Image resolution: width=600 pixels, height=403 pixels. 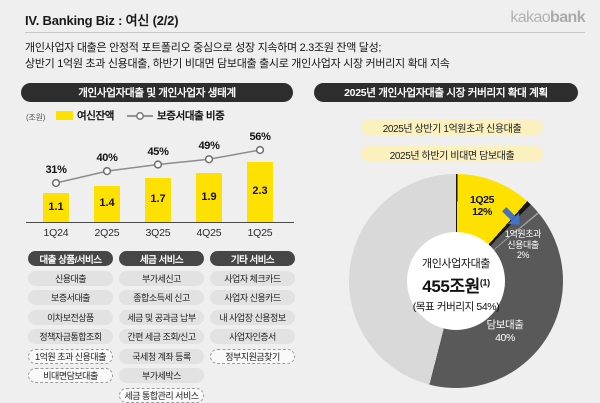 I want to click on pct-label: 31%, so click(x=56, y=170).